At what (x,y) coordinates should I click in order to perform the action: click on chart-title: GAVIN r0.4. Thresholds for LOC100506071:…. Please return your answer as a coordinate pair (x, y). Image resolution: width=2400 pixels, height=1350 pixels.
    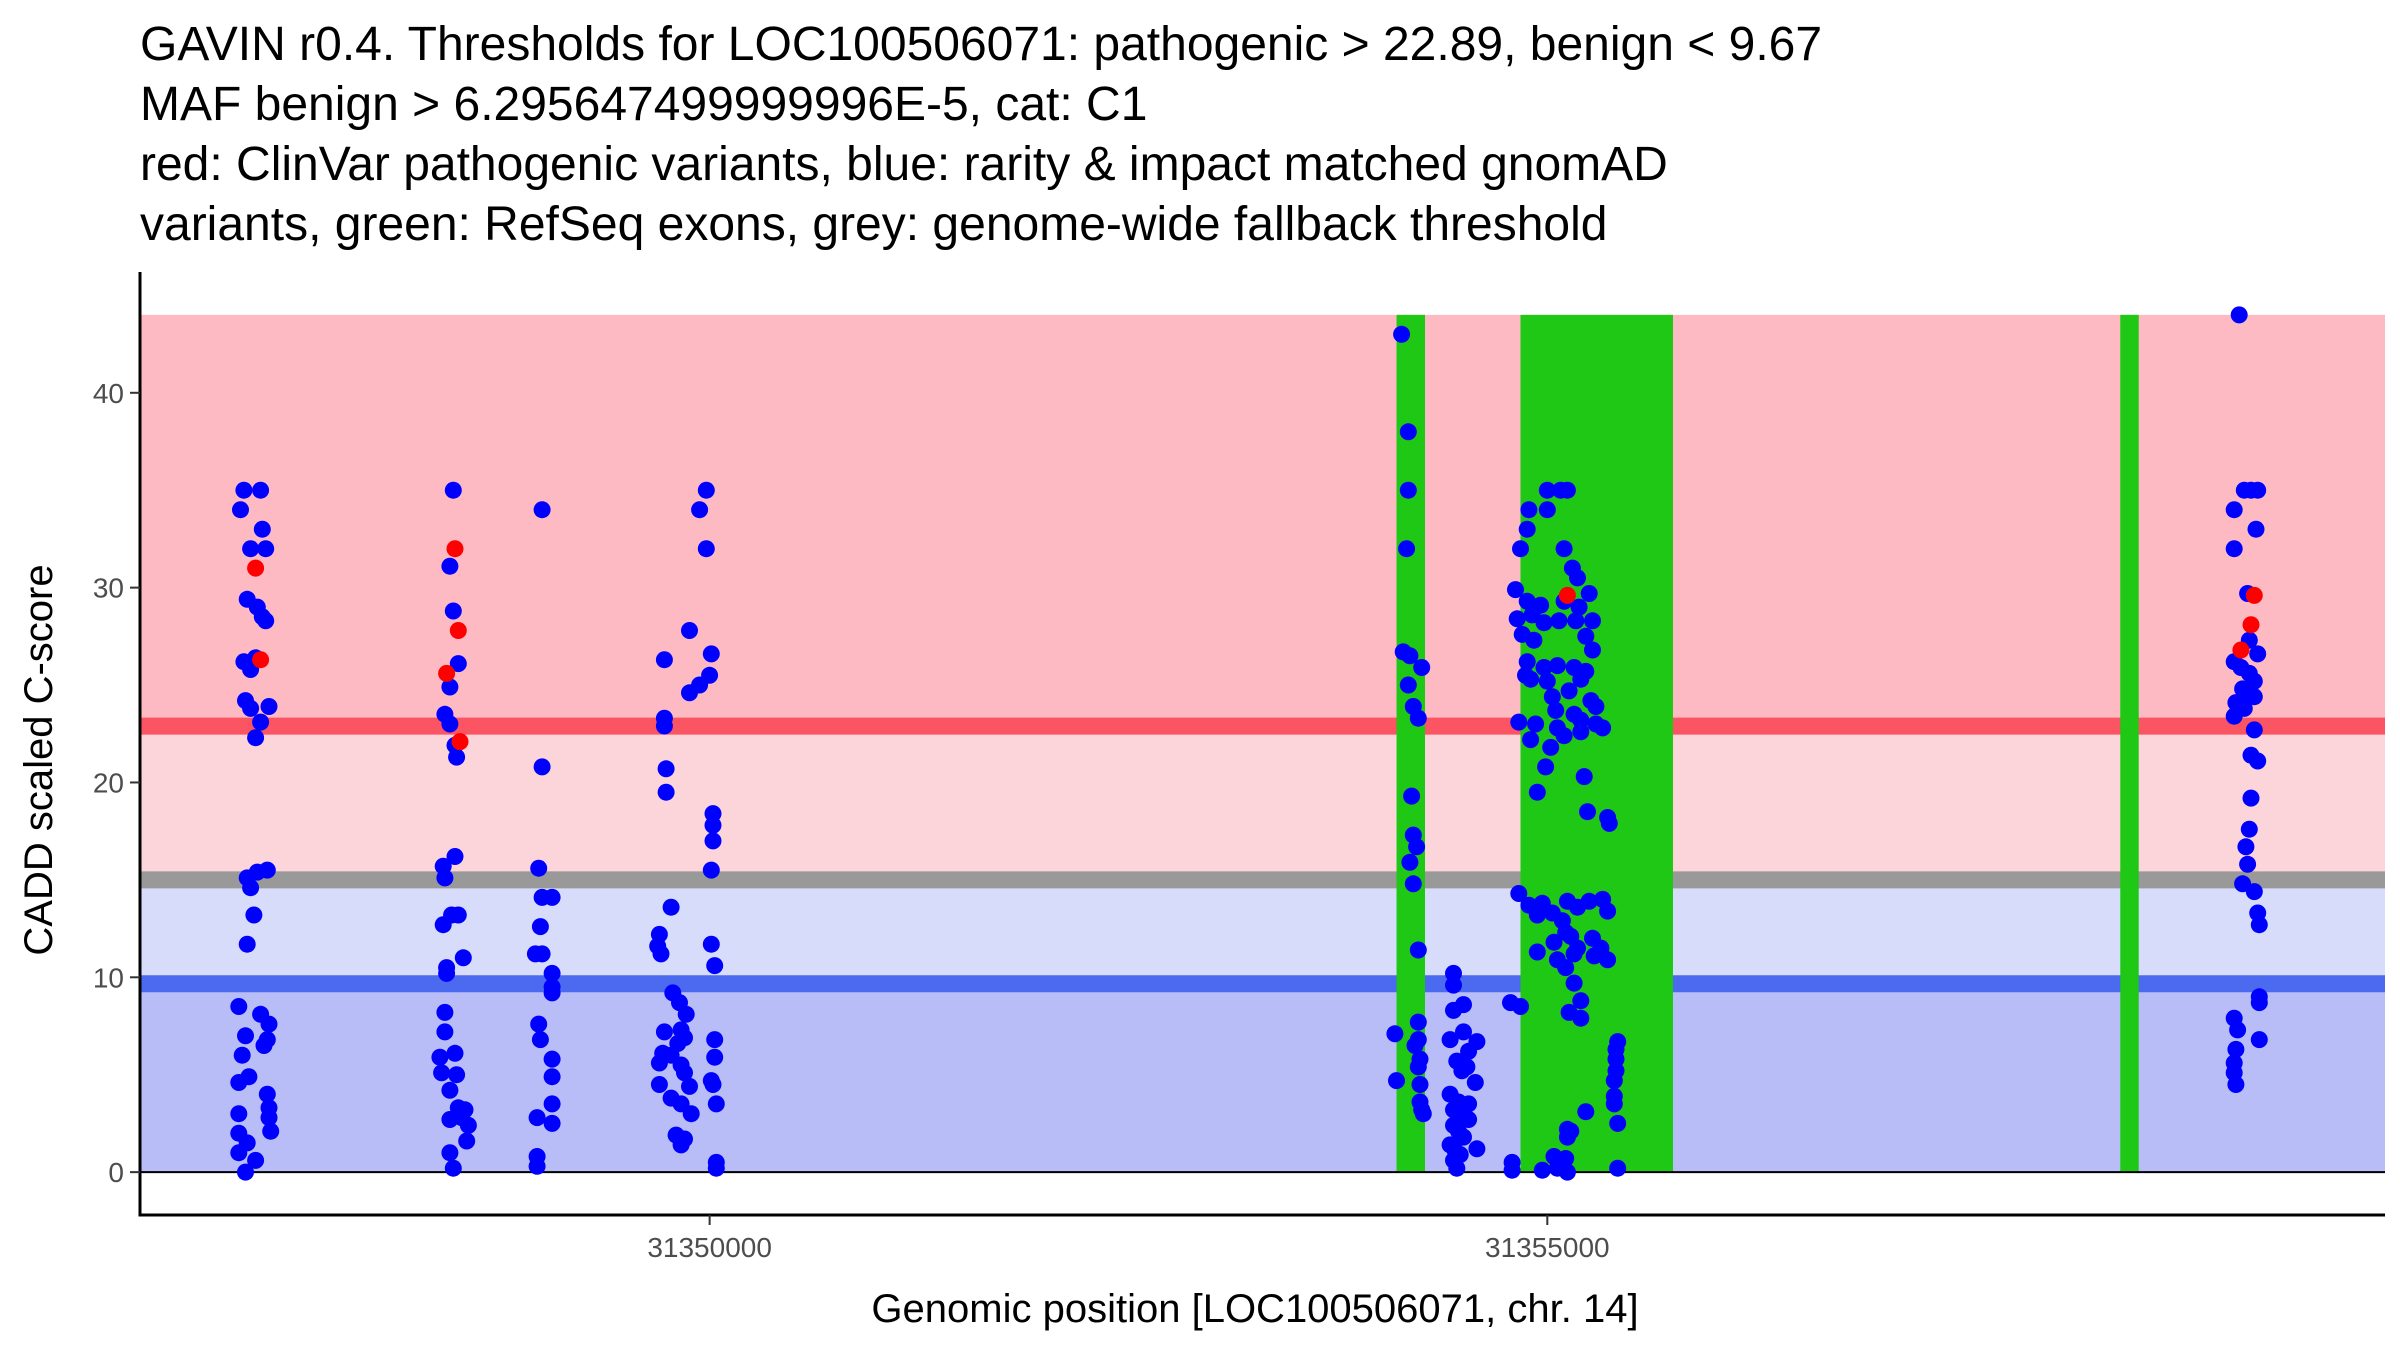
    Looking at the image, I should click on (981, 134).